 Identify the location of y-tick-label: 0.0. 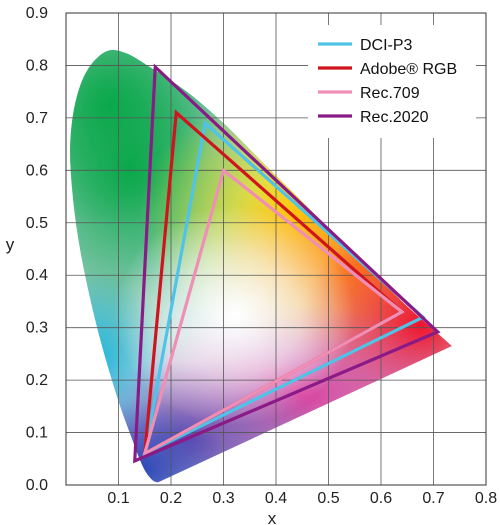
(37, 485).